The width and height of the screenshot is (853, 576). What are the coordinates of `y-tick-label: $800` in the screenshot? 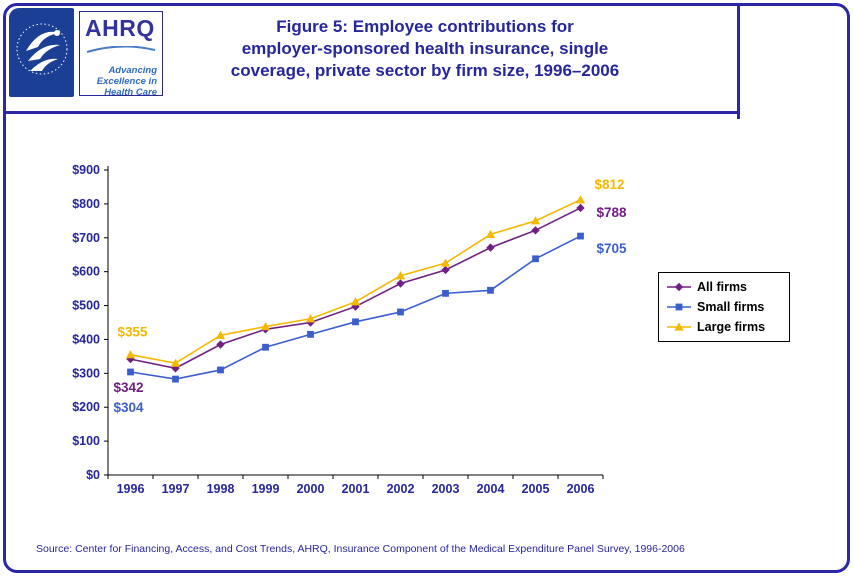 It's located at (86, 204).